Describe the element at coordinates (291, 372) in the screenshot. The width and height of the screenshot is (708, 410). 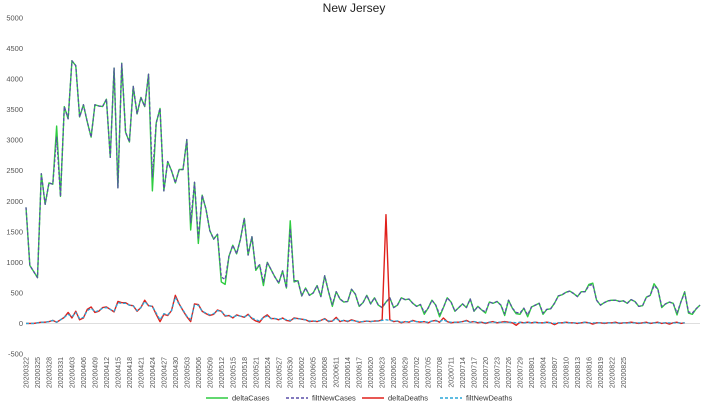
I see `x-tick-label: 20200530` at that location.